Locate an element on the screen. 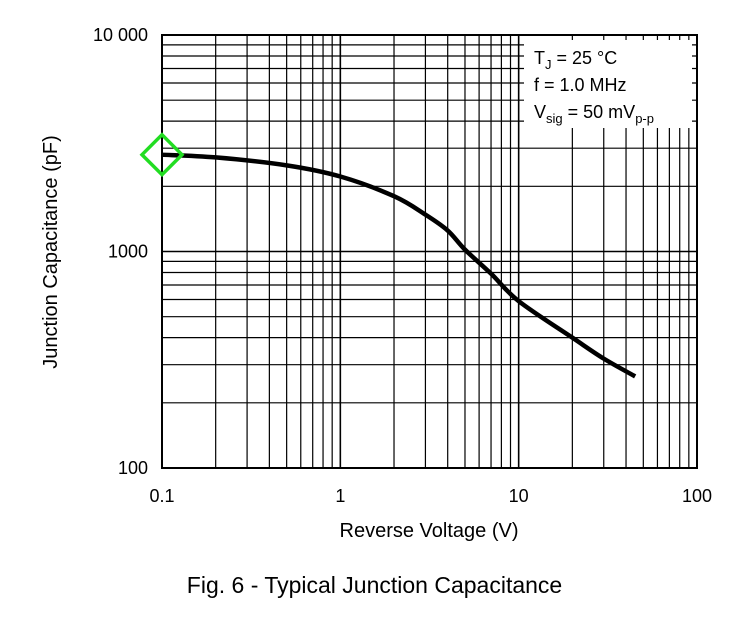 The image size is (749, 632). highlight-marker is located at coordinates (162, 155).